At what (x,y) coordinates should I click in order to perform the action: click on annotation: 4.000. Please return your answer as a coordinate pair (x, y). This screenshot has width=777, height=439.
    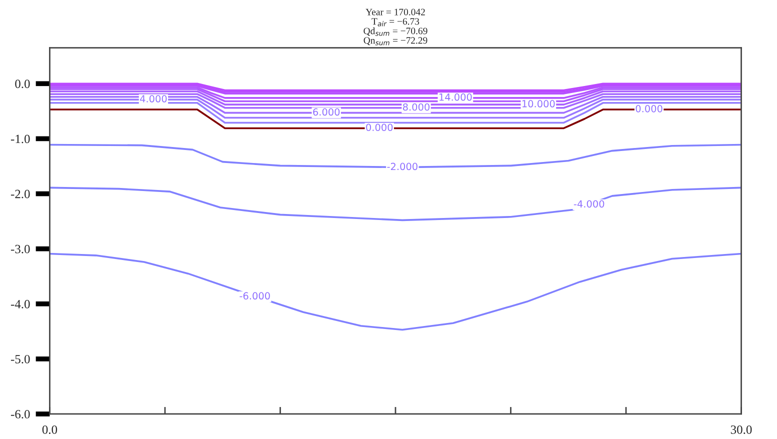
    Looking at the image, I should click on (153, 98).